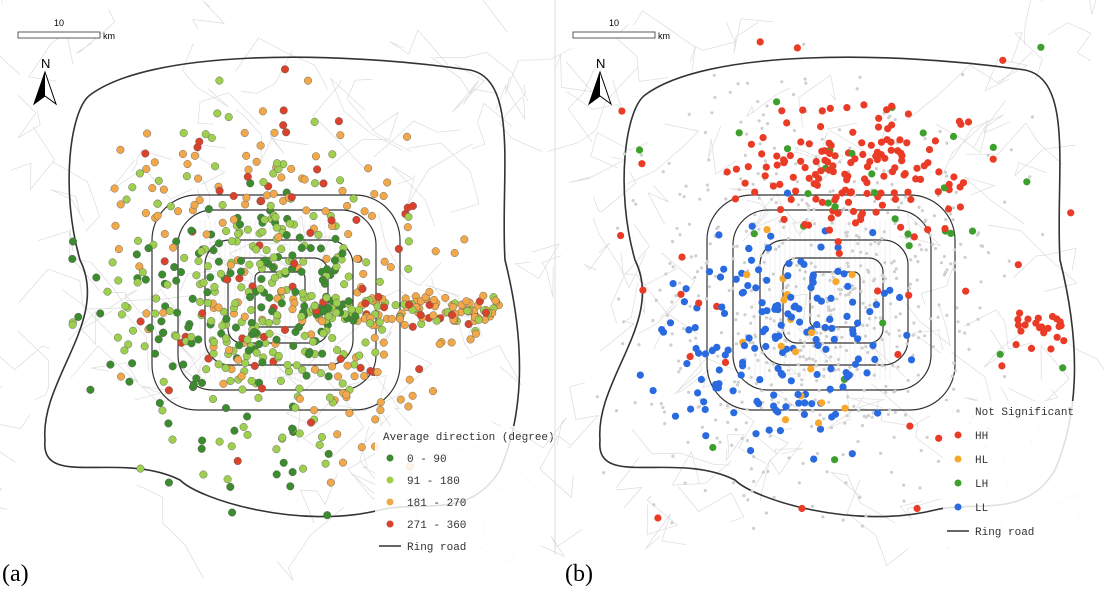  Describe the element at coordinates (958, 411) in the screenshot. I see `legend-marker` at that location.